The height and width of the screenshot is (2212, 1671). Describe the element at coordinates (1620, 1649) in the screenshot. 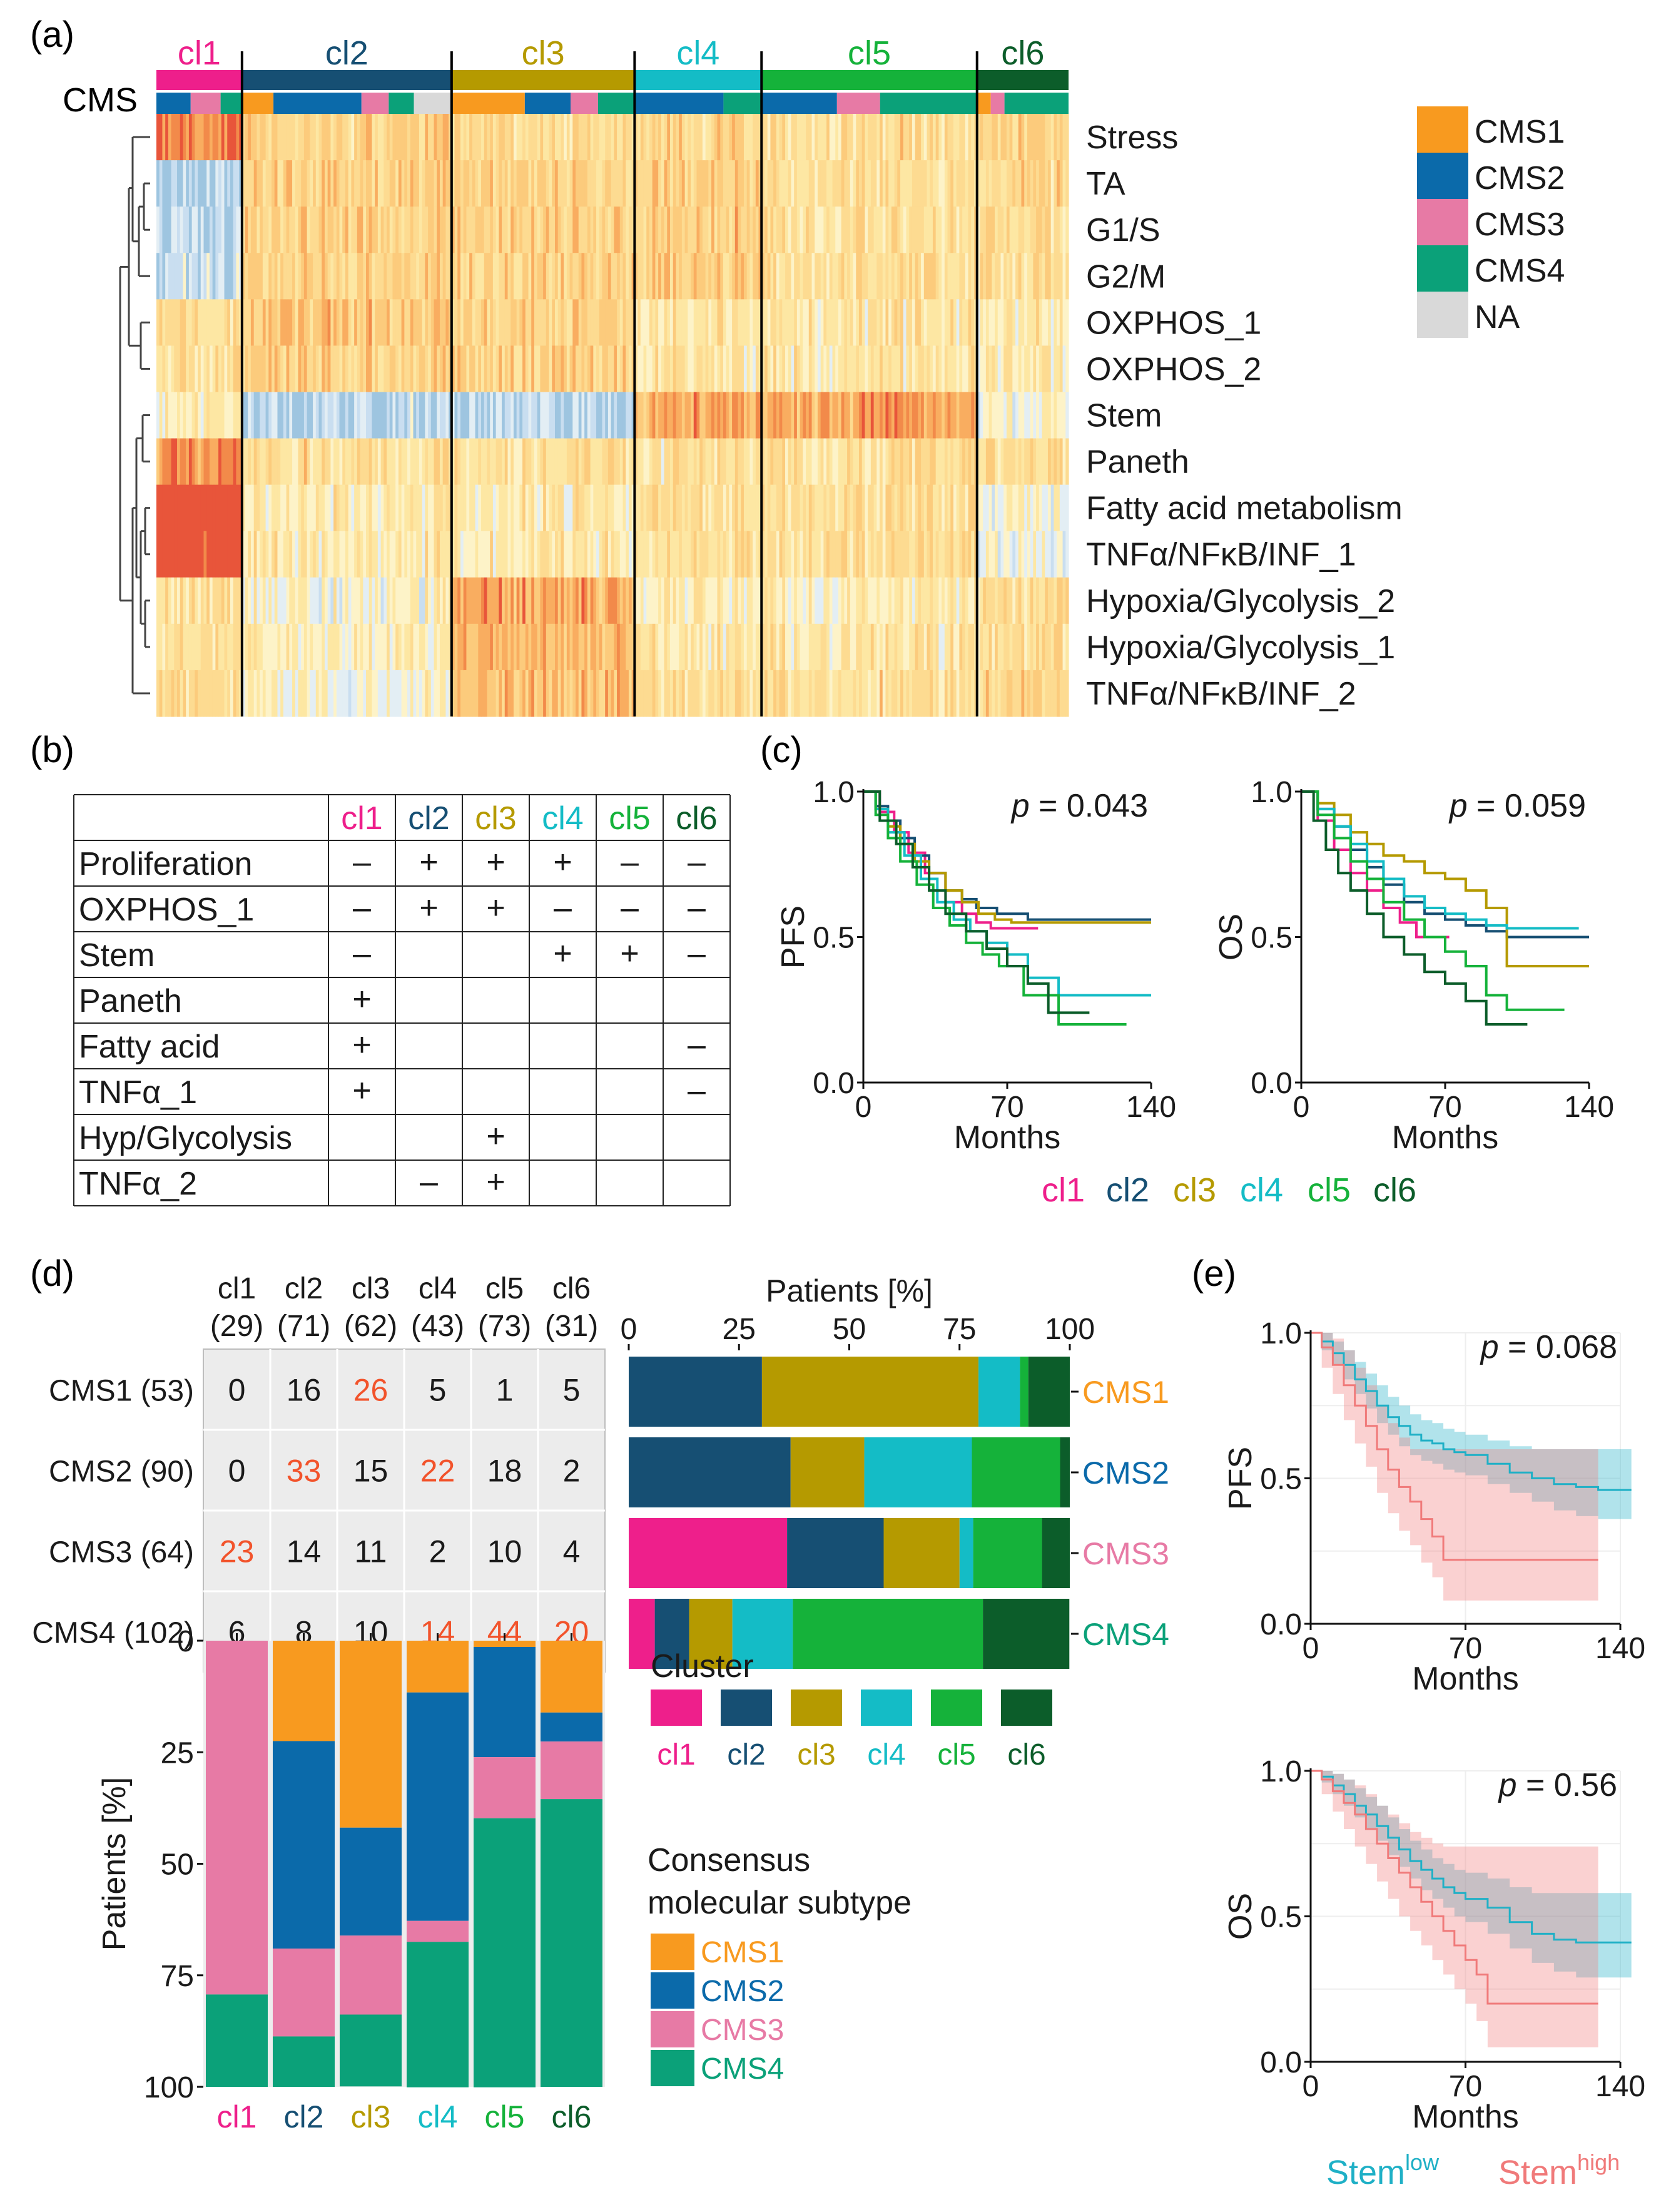

I see `x-tick-label: 140` at that location.